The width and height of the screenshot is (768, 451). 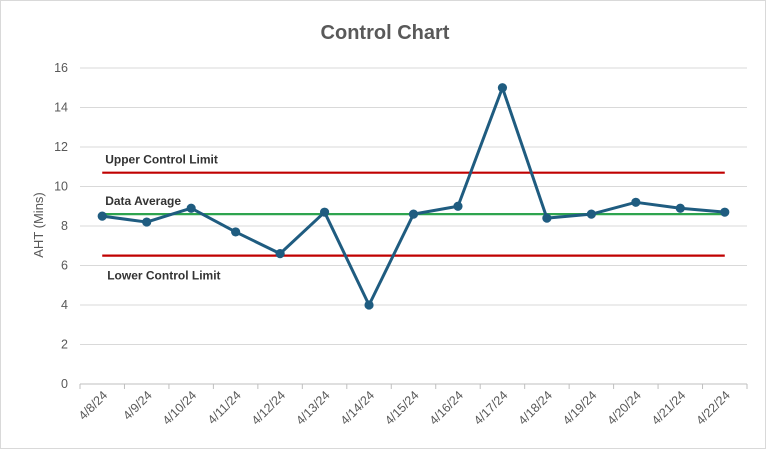 I want to click on x-tick-label: 4/10/24, so click(x=179, y=407).